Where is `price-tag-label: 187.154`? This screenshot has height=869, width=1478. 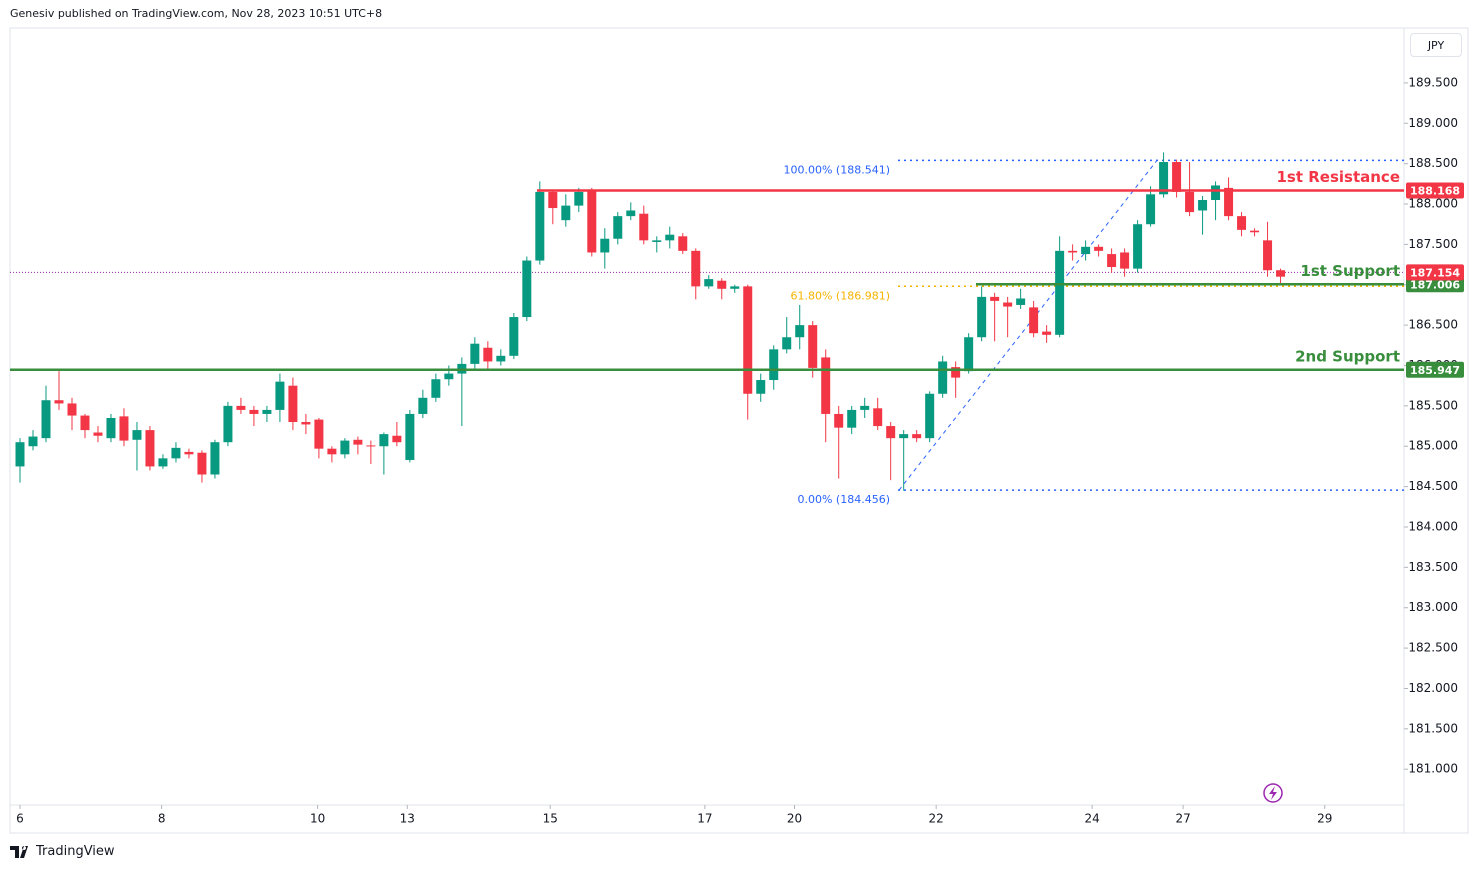
price-tag-label: 187.154 is located at coordinates (1435, 272).